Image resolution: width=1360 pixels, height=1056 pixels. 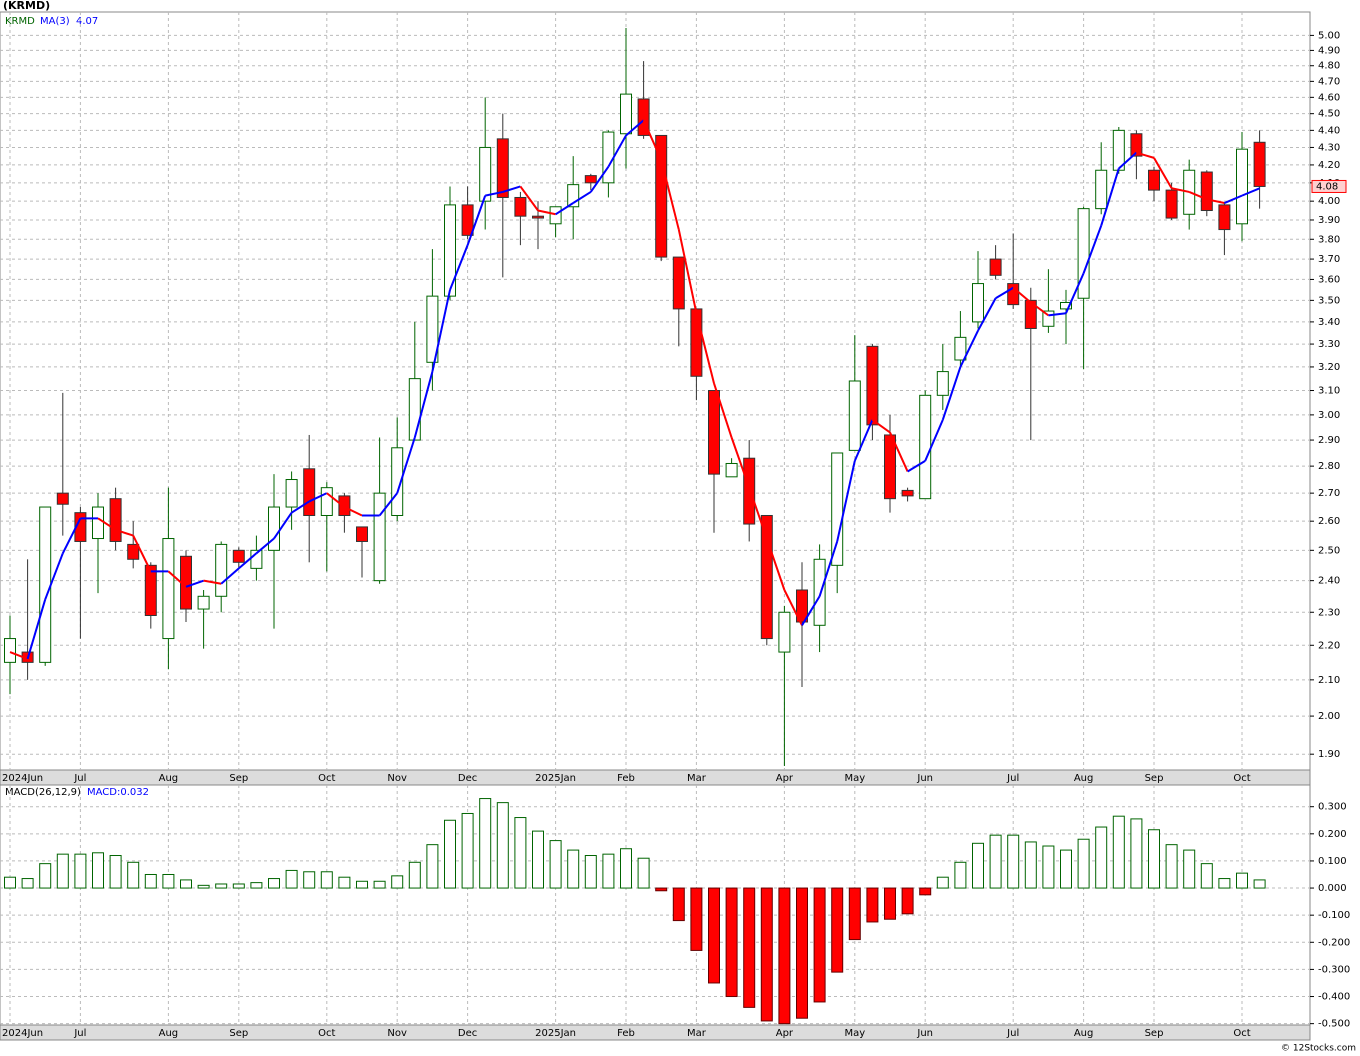 I want to click on y-tick-label: 3.60, so click(x=1329, y=279).